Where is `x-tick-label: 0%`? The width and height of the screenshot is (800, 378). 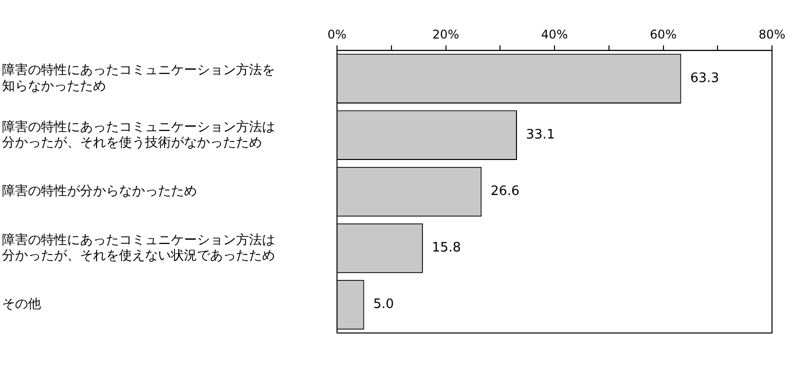 x-tick-label: 0% is located at coordinates (337, 34).